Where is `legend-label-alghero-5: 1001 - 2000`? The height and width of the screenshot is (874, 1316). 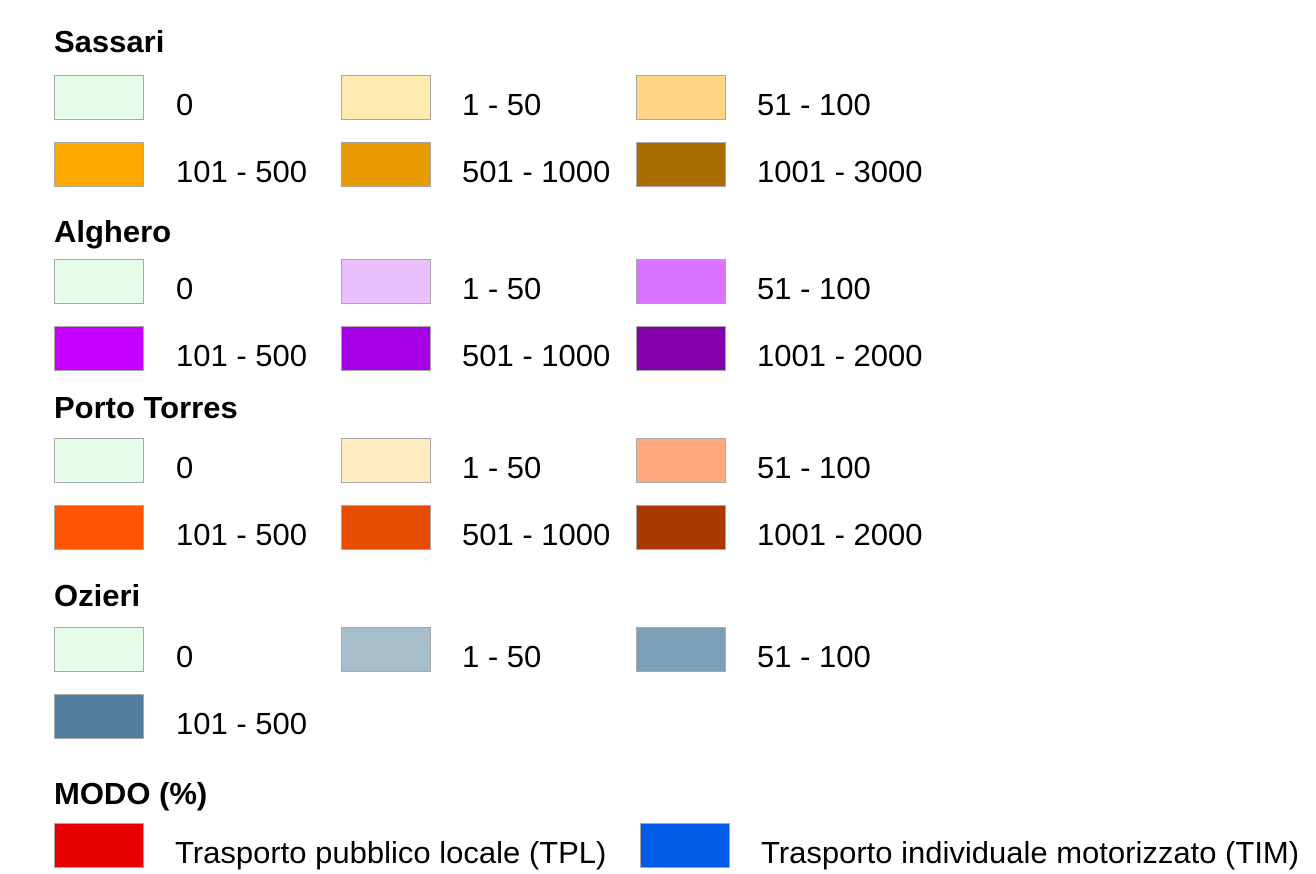 legend-label-alghero-5: 1001 - 2000 is located at coordinates (840, 355).